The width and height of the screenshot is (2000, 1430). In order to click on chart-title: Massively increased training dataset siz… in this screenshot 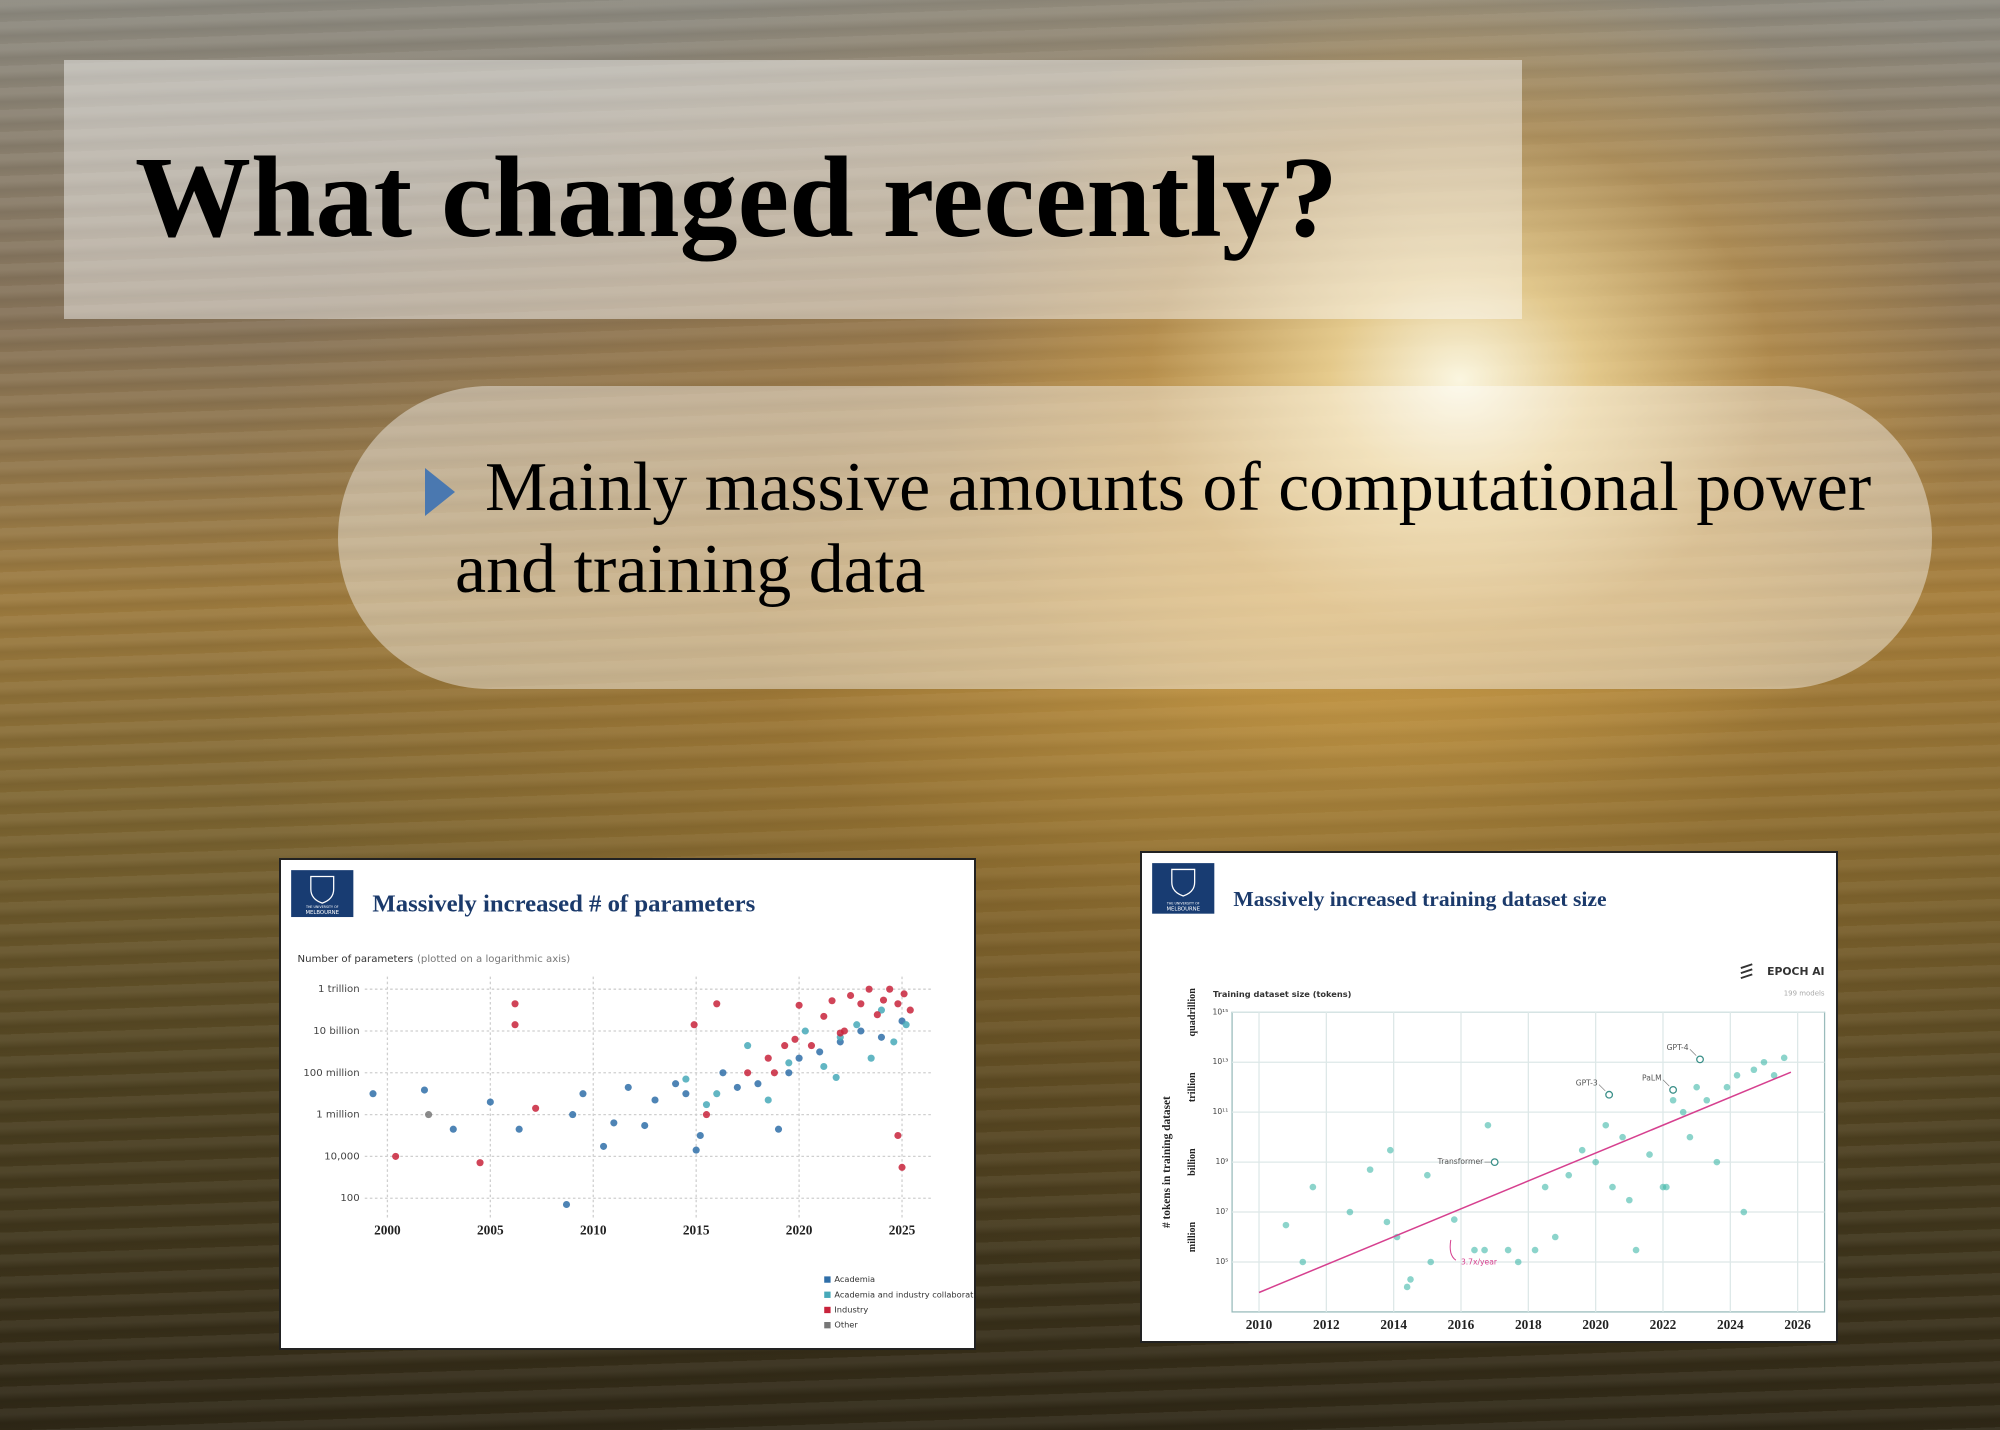, I will do `click(1419, 899)`.